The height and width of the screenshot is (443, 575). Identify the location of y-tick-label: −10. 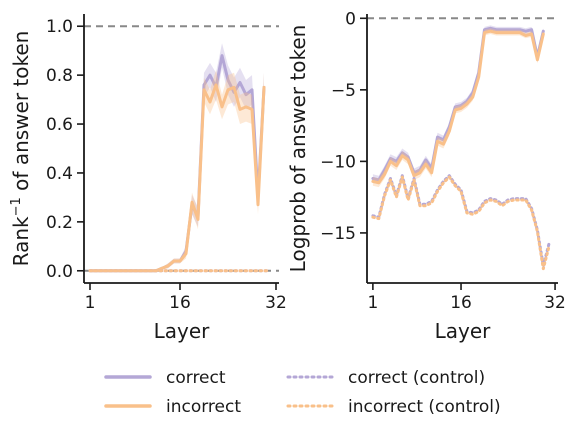
(338, 162).